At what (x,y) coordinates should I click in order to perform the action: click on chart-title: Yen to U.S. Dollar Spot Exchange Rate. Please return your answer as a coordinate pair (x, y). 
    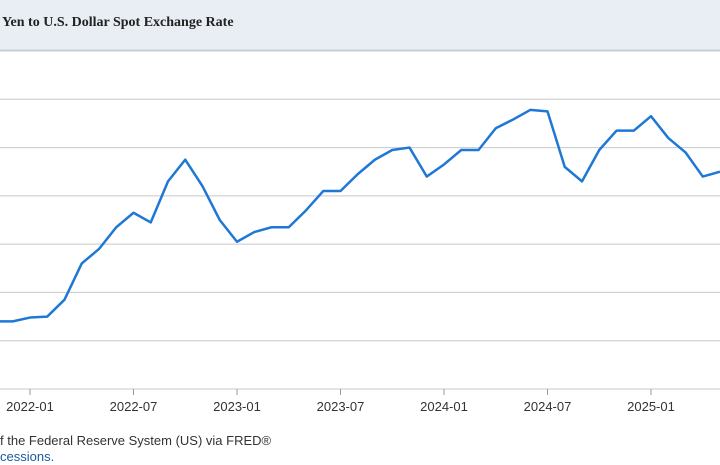
    Looking at the image, I should click on (118, 22).